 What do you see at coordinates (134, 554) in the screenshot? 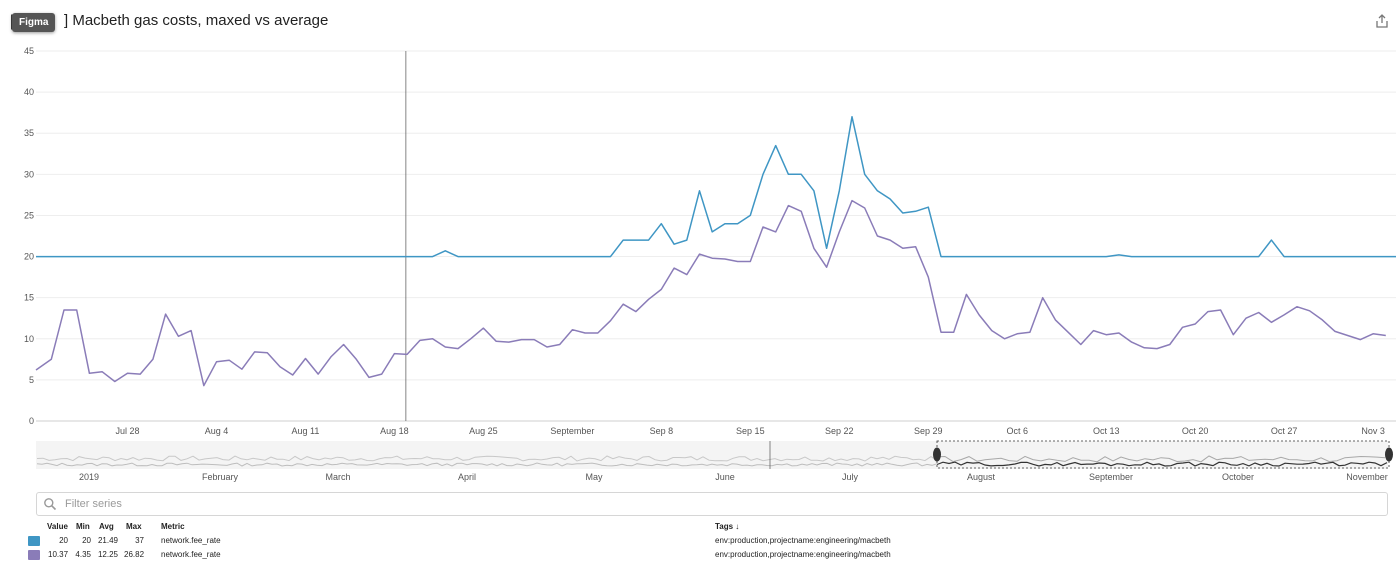
I see `row-max: 26.82` at bounding box center [134, 554].